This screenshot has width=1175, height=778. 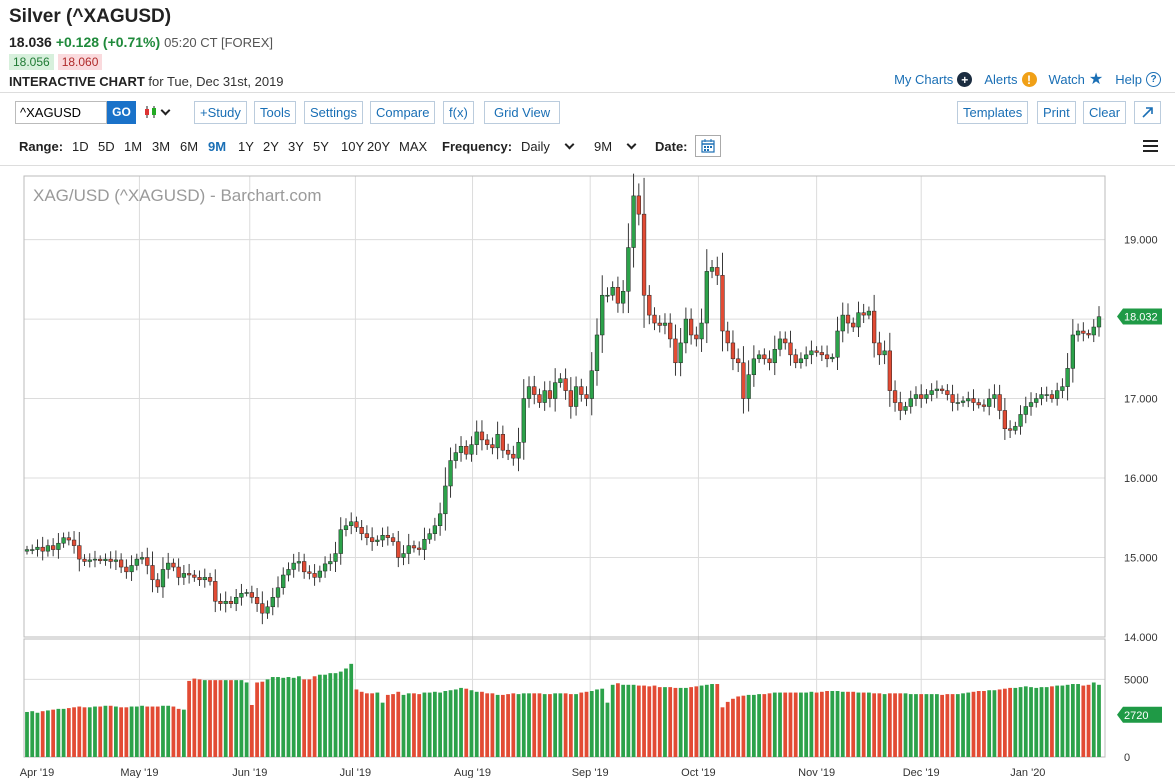 What do you see at coordinates (993, 112) in the screenshot?
I see `templates-button: Templates` at bounding box center [993, 112].